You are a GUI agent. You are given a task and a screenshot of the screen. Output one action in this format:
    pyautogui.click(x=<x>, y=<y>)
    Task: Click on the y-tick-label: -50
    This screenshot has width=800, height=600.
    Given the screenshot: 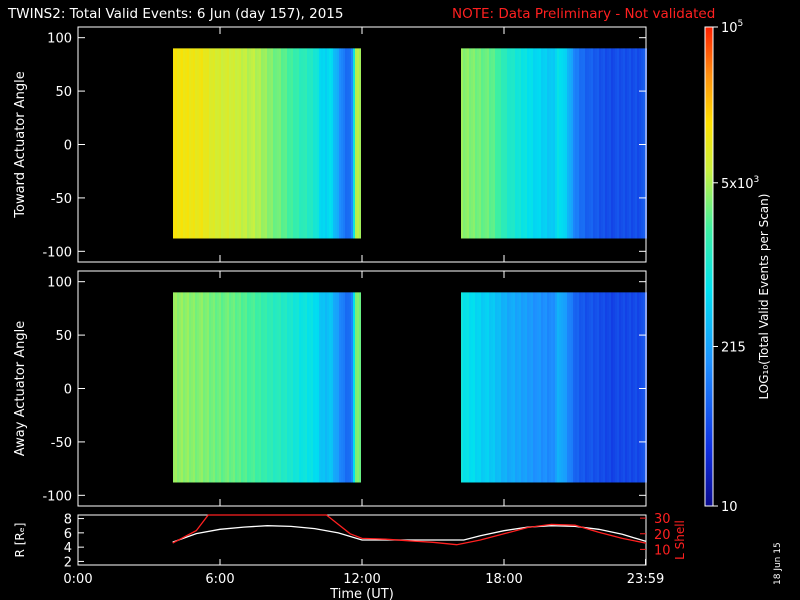 What is the action you would take?
    pyautogui.click(x=61, y=443)
    